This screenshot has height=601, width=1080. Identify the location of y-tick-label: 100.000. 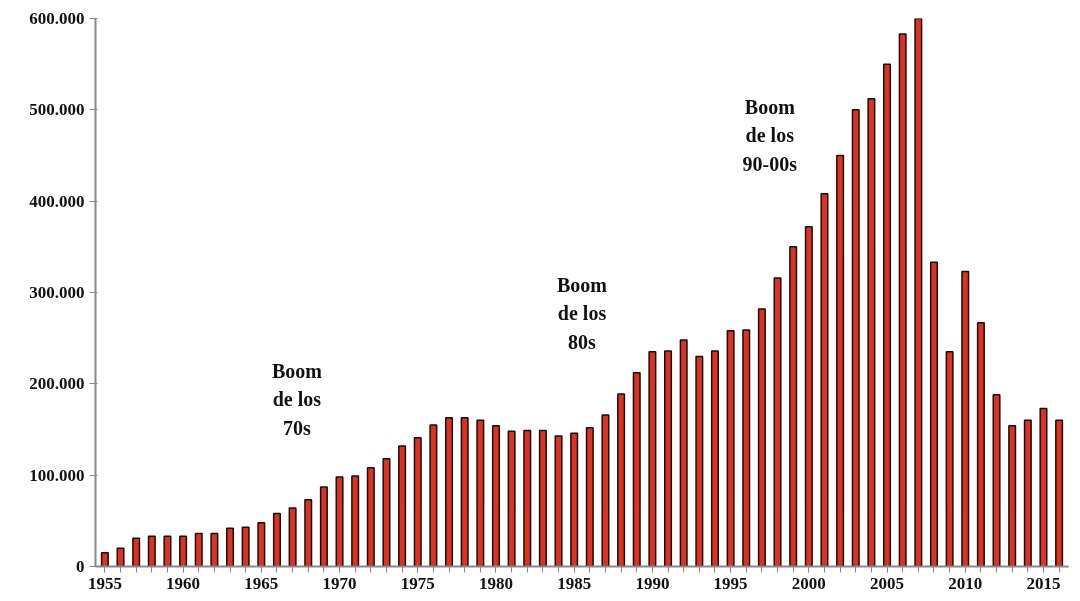
(57, 475).